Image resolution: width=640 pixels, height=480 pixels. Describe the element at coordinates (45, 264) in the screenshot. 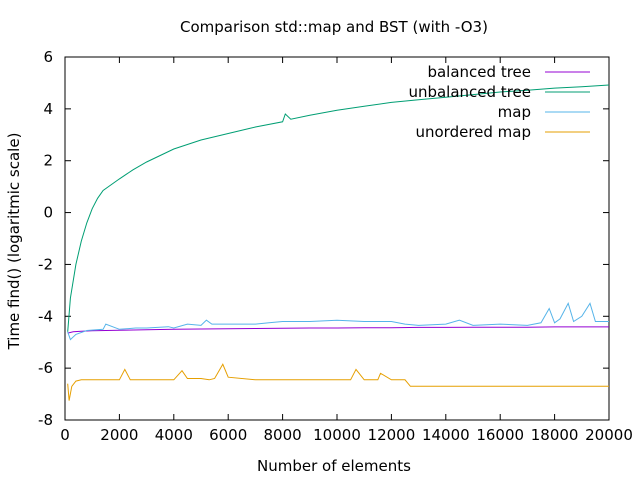

I see `y-tick-label: -2` at that location.